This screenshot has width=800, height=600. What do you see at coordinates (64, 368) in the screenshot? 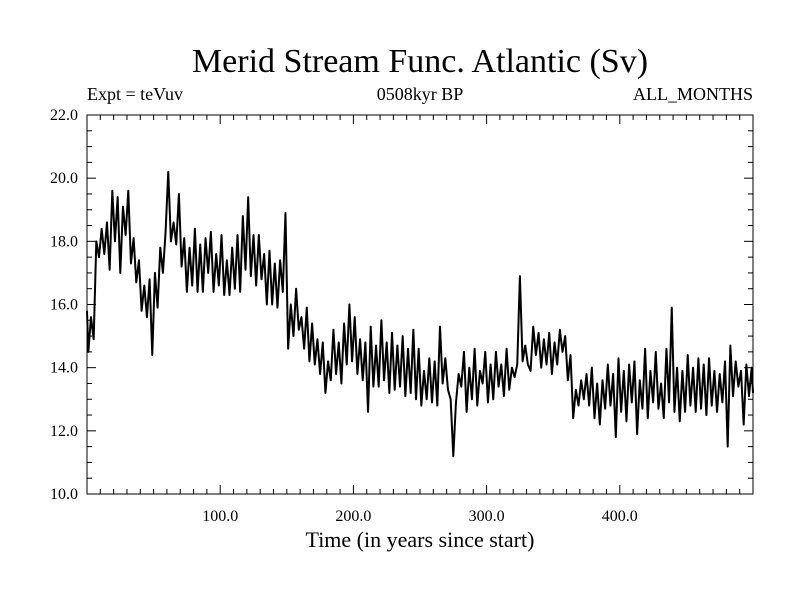
I see `y-tick-label: 14.0` at bounding box center [64, 368].